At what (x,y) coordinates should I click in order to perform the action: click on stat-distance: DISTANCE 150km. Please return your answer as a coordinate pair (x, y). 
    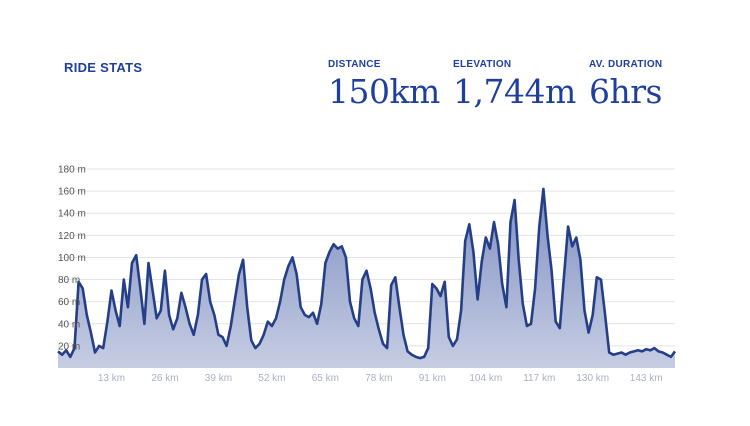
    Looking at the image, I should click on (384, 85).